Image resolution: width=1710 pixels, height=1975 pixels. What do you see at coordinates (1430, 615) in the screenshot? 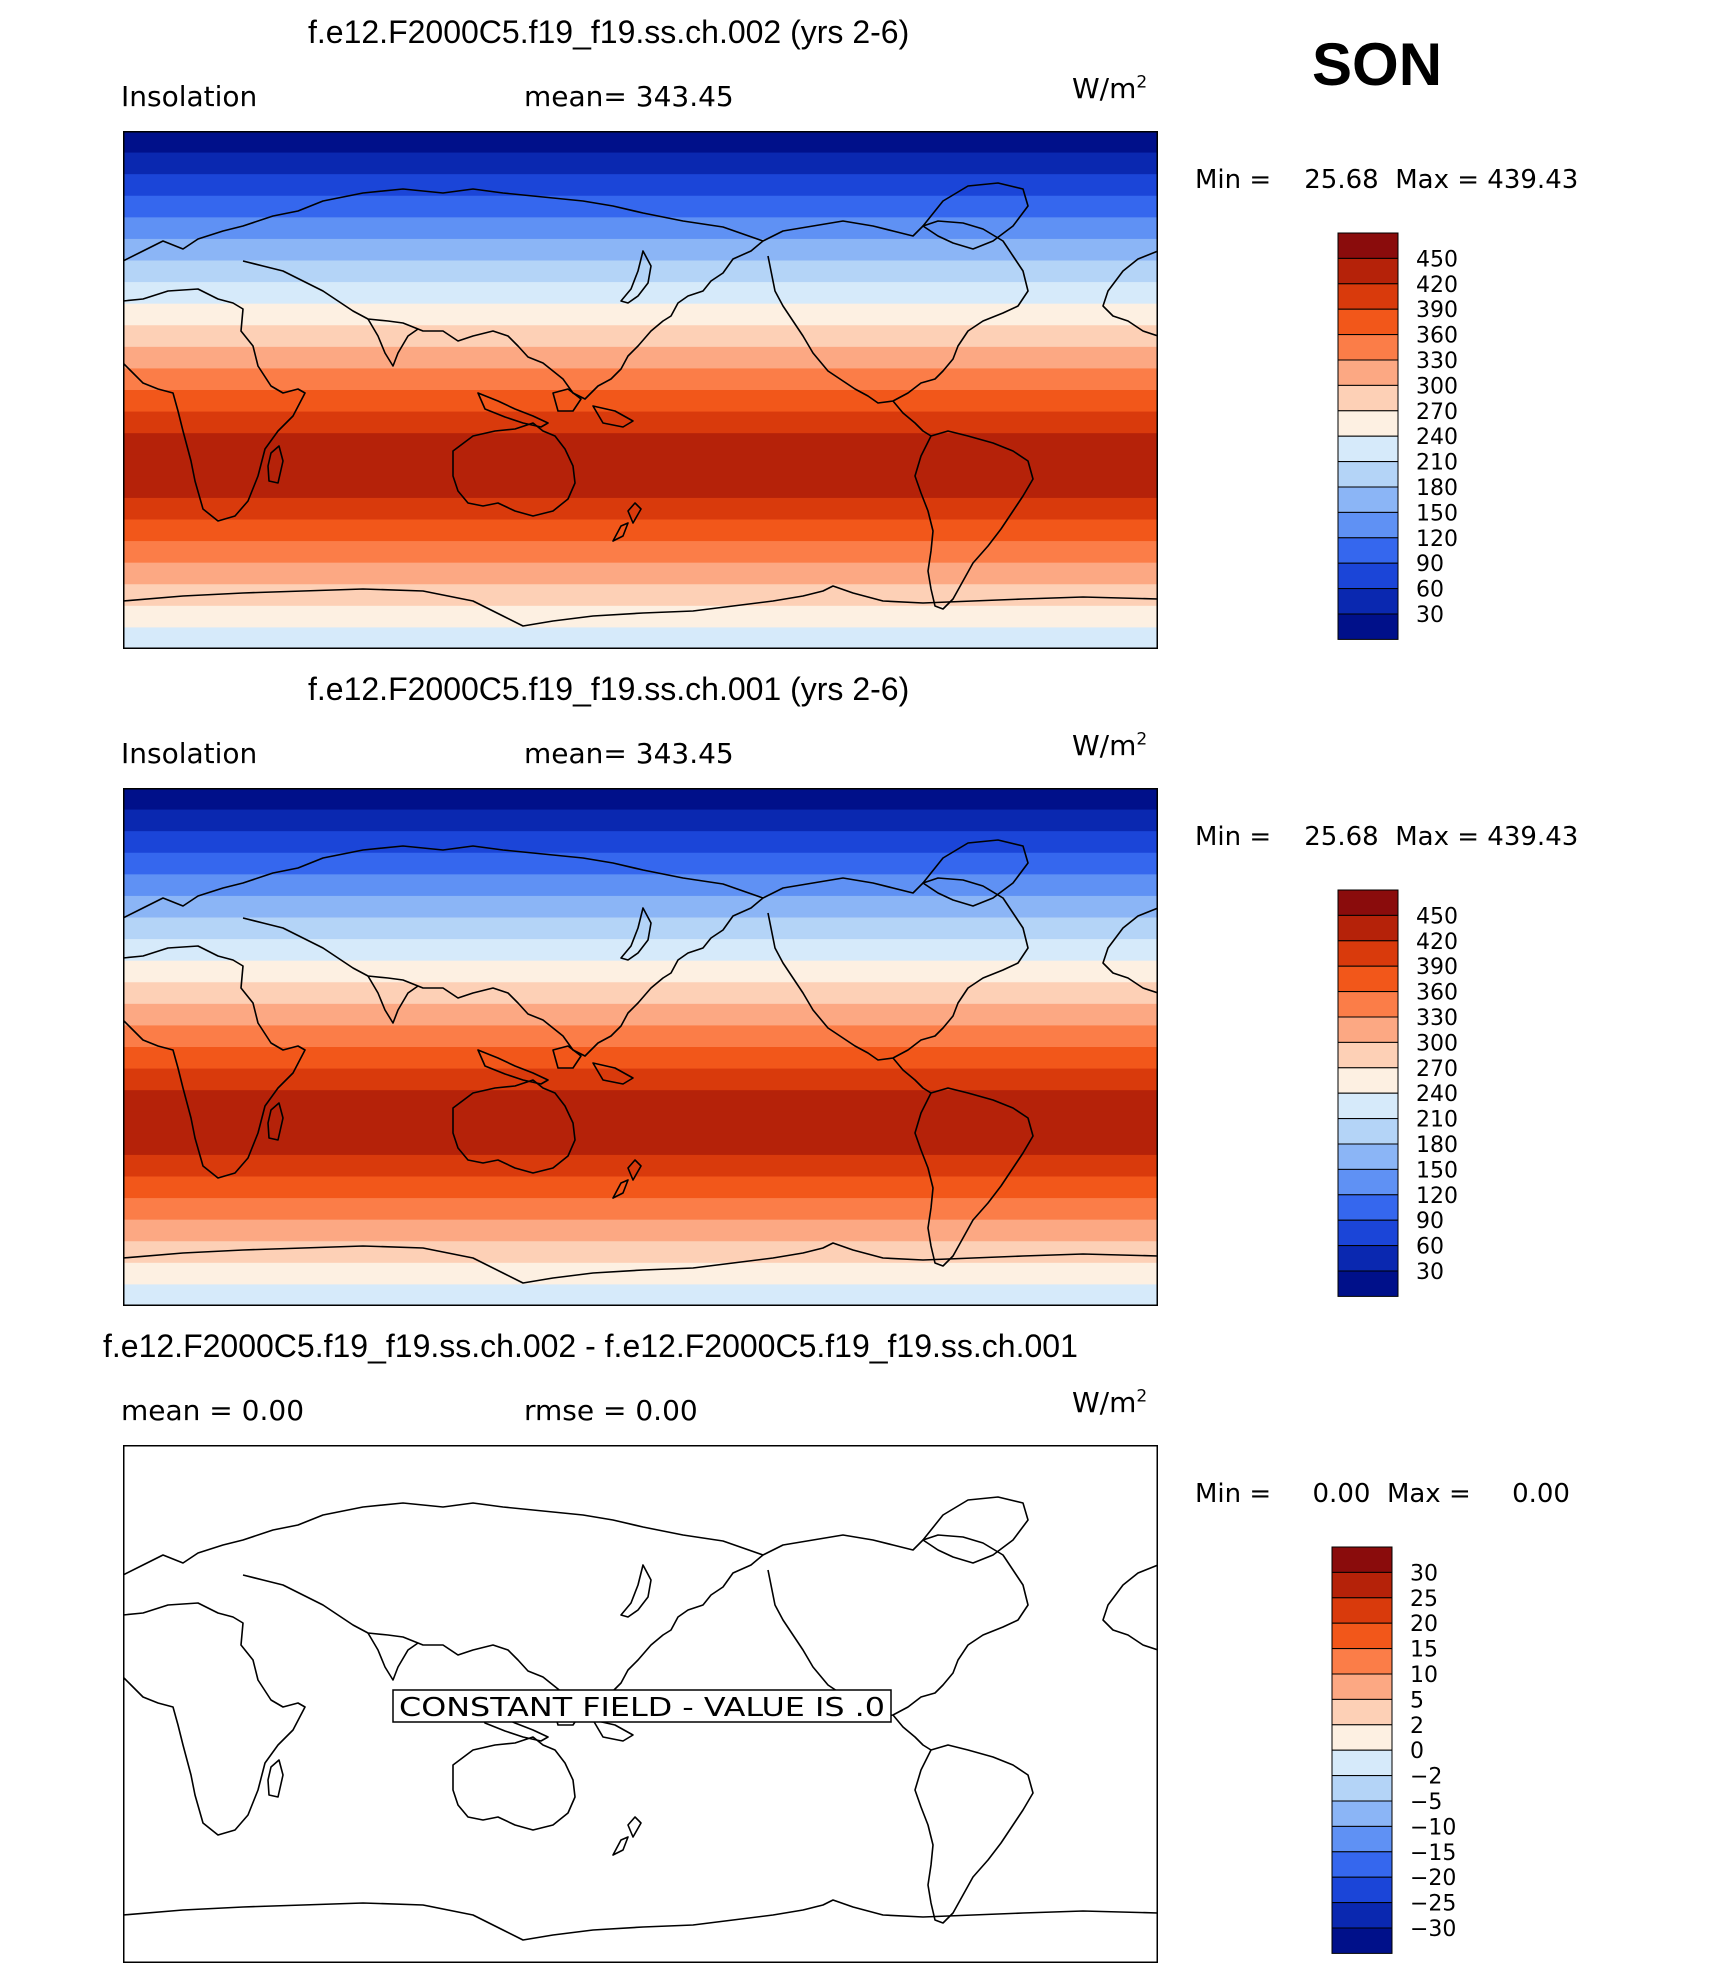
I see `colorbar-tick-label: 30` at bounding box center [1430, 615].